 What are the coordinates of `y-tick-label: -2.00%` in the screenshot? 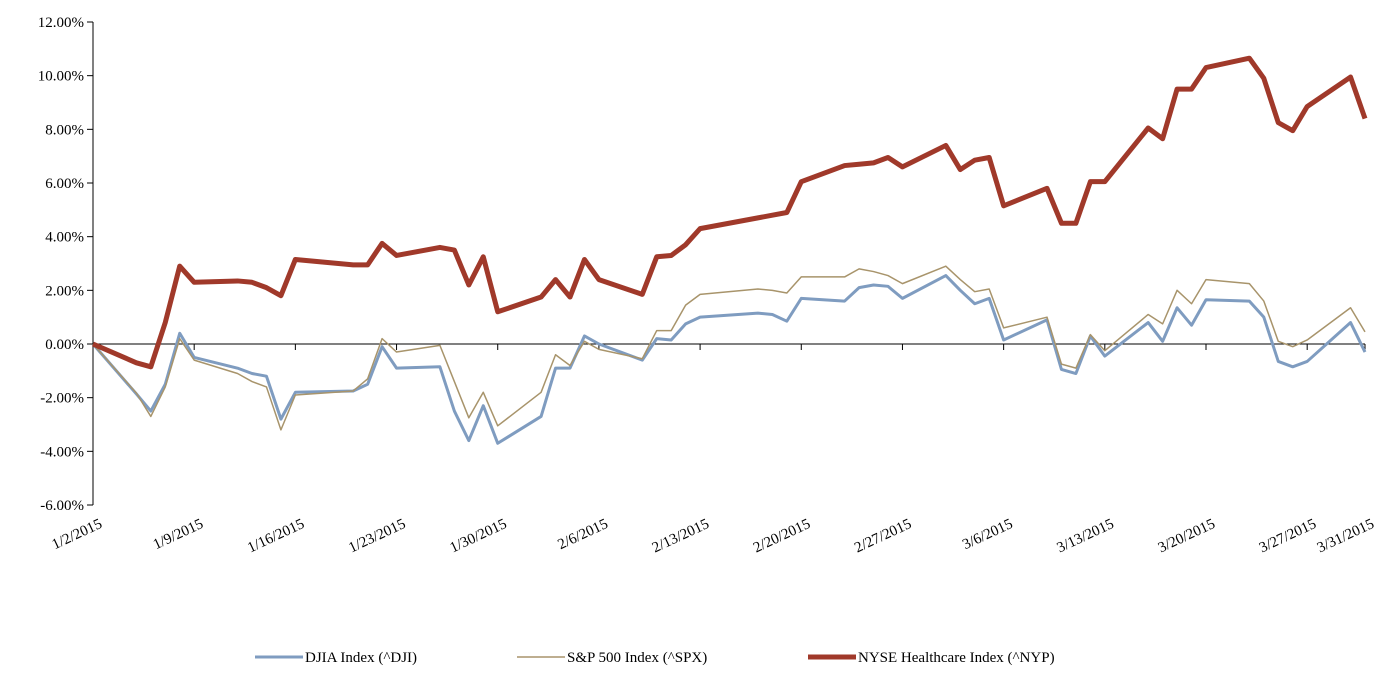 It's located at (62, 399).